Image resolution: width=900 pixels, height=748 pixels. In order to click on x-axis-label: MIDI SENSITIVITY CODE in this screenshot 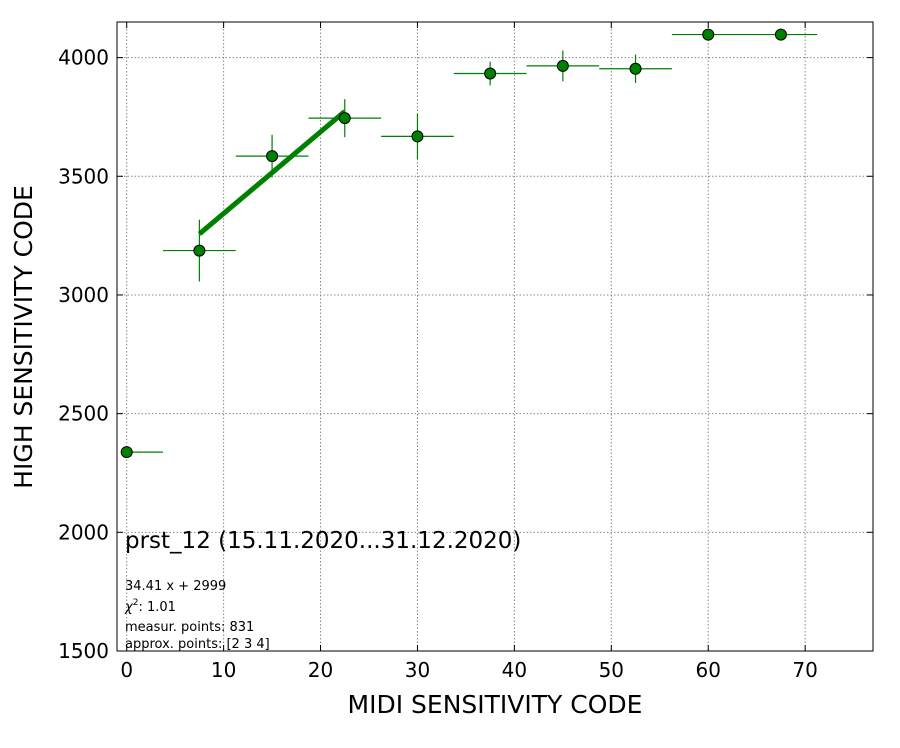, I will do `click(495, 704)`.